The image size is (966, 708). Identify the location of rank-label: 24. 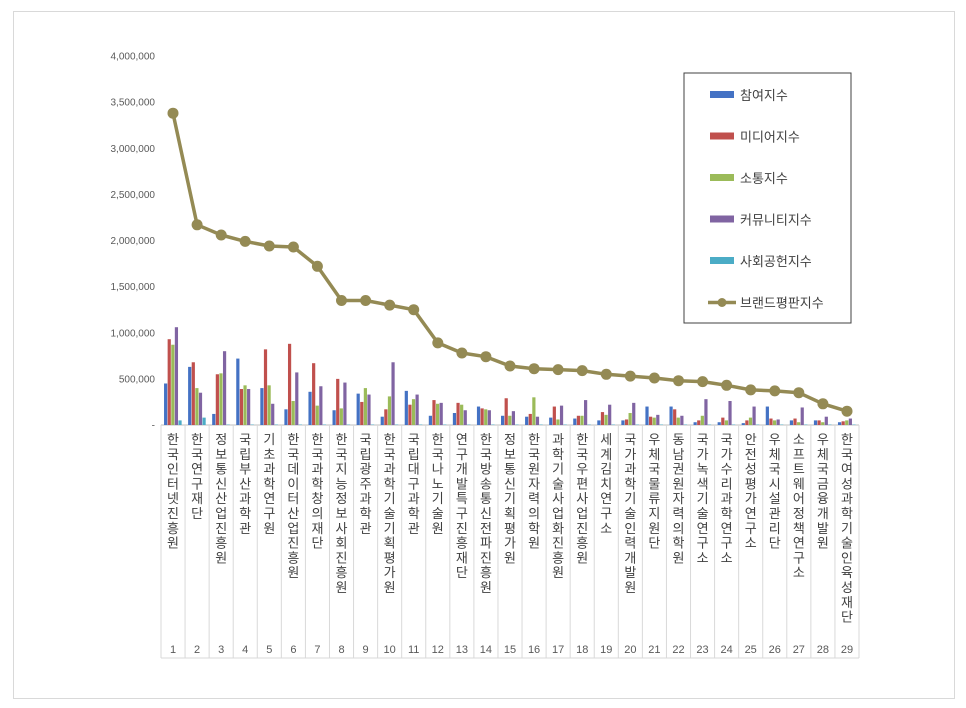
(726, 650).